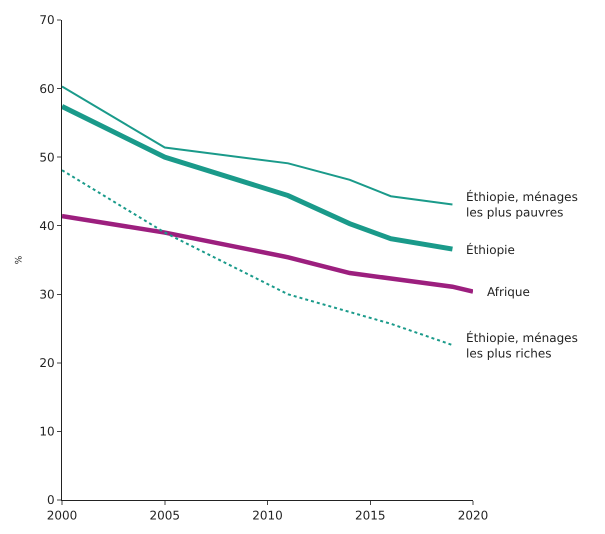  I want to click on series-label: Éthiopie, so click(490, 249).